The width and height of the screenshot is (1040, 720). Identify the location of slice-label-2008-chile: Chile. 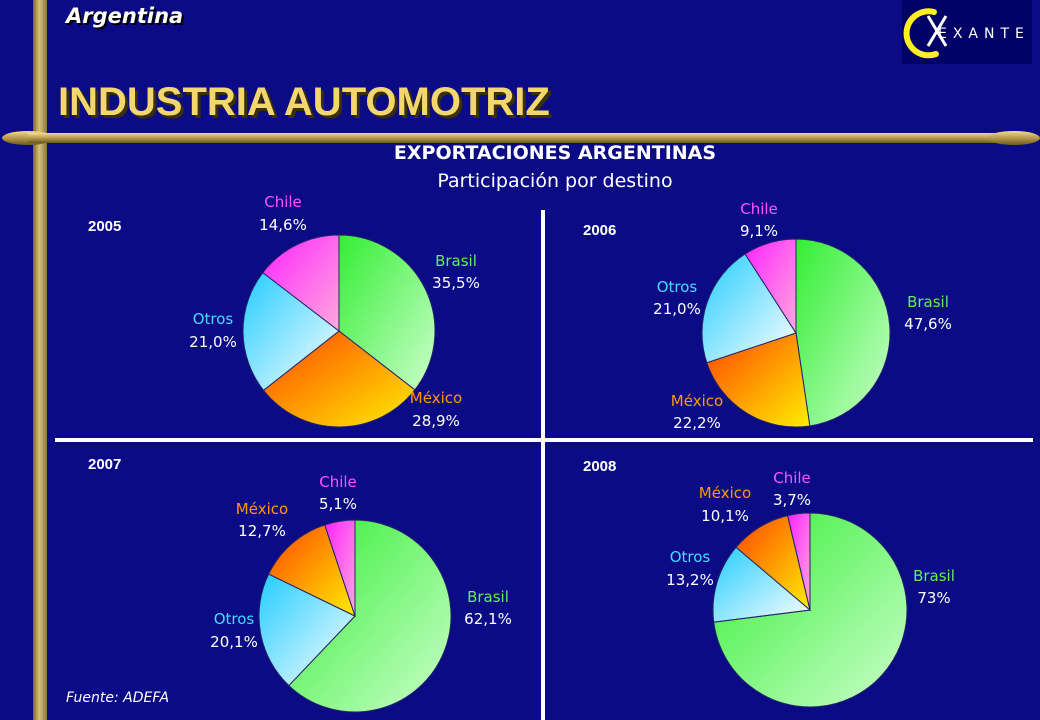
(792, 478).